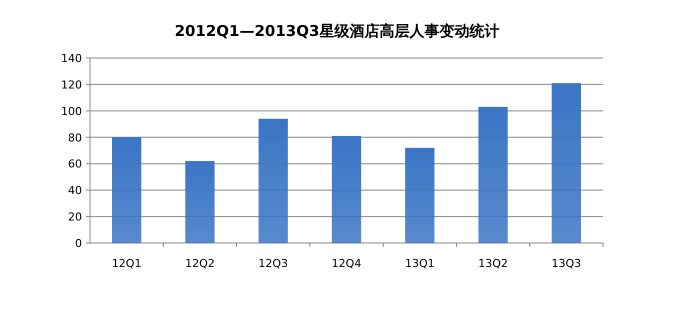  Describe the element at coordinates (78, 243) in the screenshot. I see `y-tick-label: 0` at that location.